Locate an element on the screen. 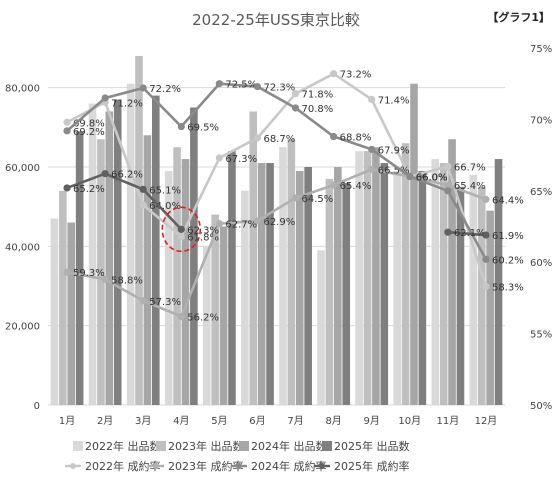 The height and width of the screenshot is (483, 555). data-label: 73.2% is located at coordinates (356, 75).